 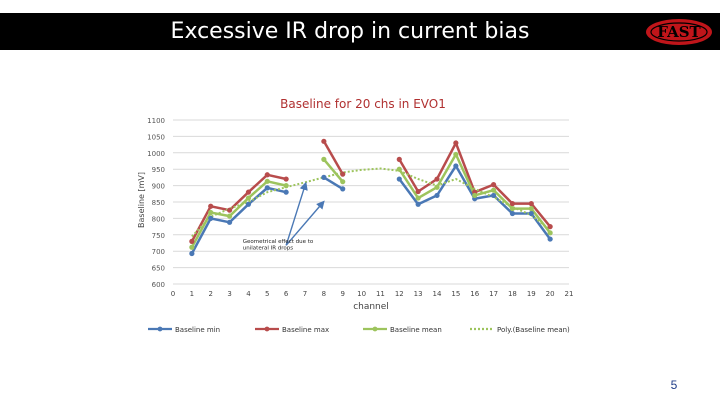 What do you see at coordinates (493, 190) in the screenshot?
I see `point-s2-x17` at bounding box center [493, 190].